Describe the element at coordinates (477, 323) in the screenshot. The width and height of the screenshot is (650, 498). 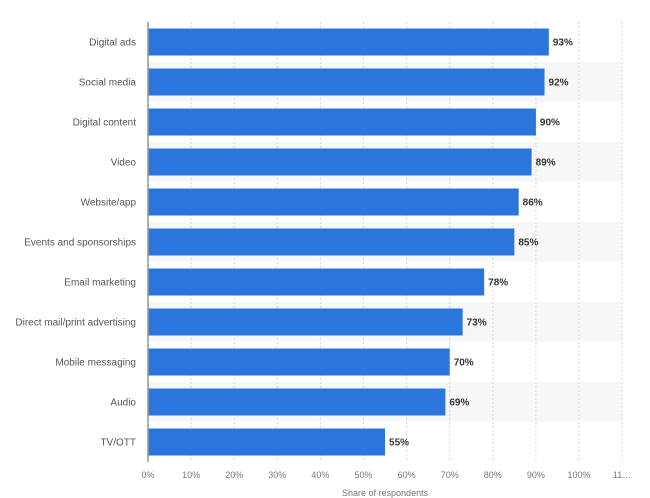
I see `value-label: 73%` at that location.